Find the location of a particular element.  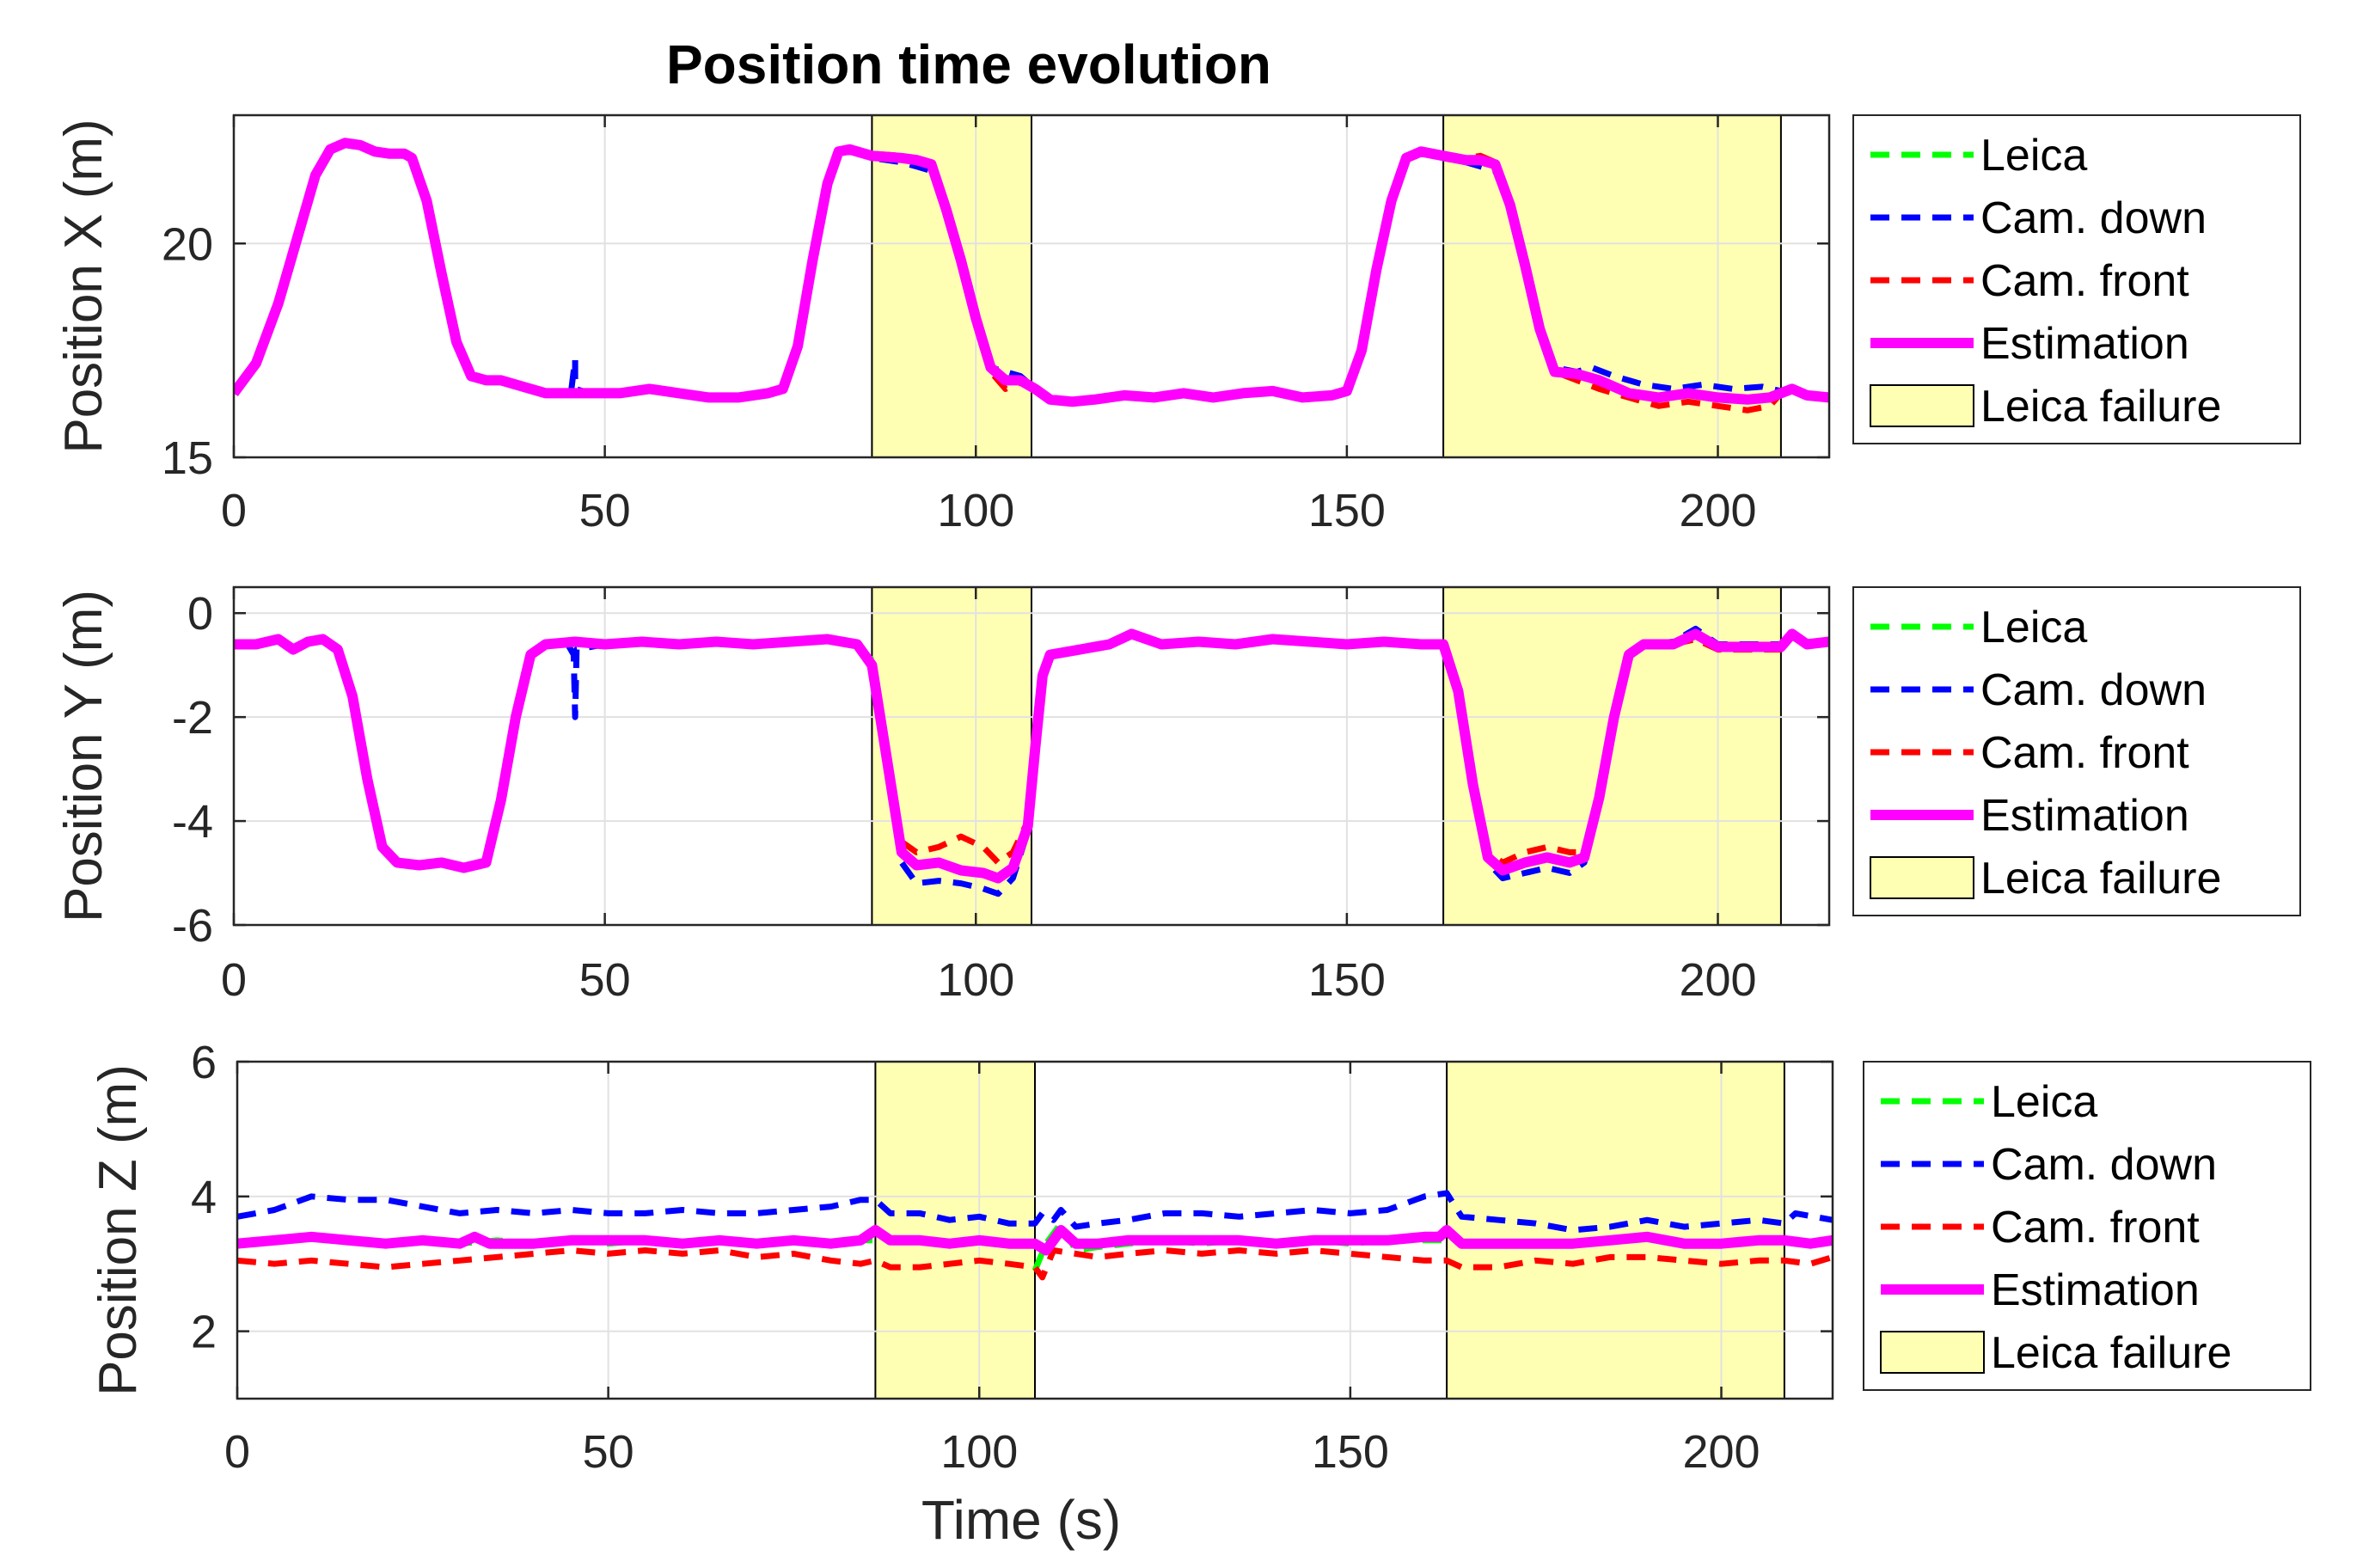

y-axis-label: Position Z (m) is located at coordinates (118, 1230).